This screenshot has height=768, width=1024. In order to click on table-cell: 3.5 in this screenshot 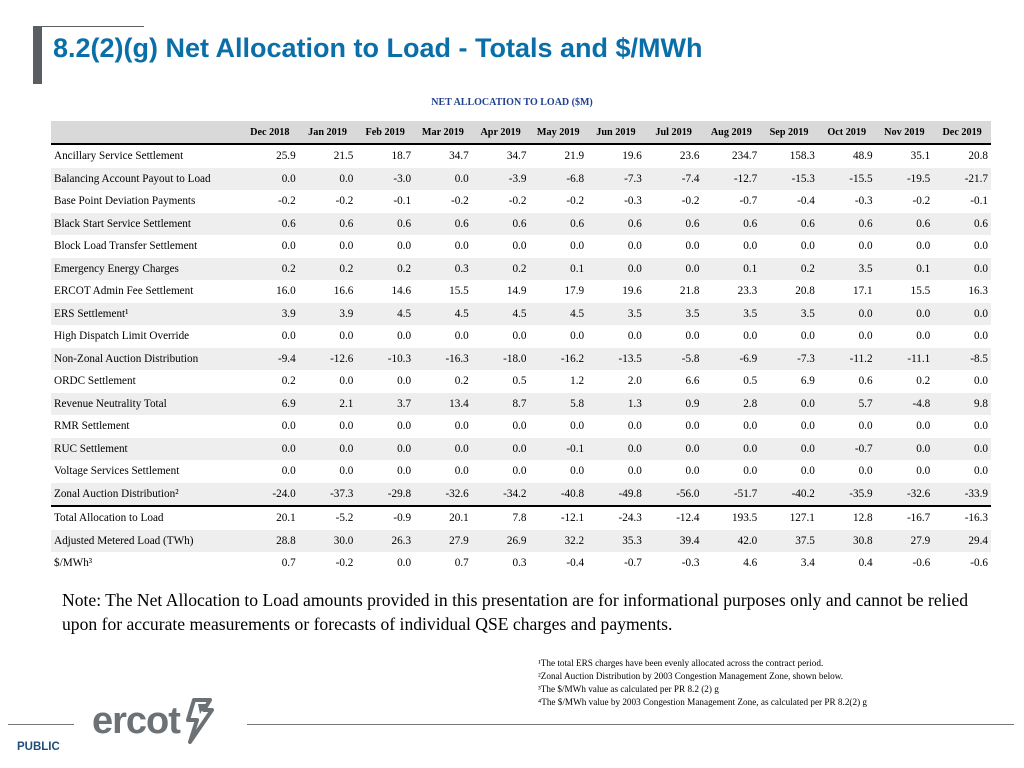, I will do `click(789, 313)`.